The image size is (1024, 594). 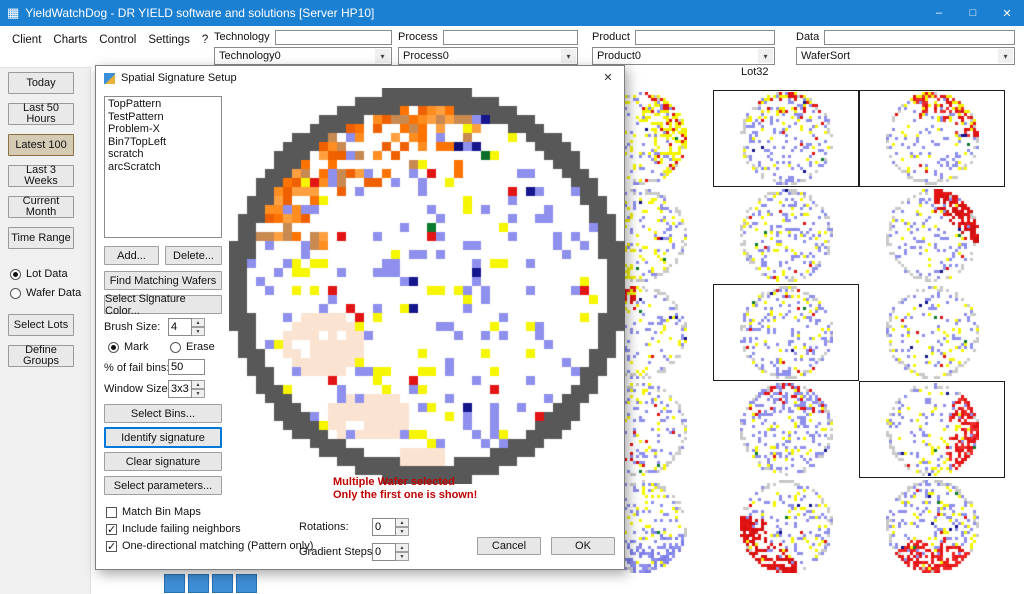 I want to click on sidebar-button-select-lots: Select Lots, so click(x=41, y=325).